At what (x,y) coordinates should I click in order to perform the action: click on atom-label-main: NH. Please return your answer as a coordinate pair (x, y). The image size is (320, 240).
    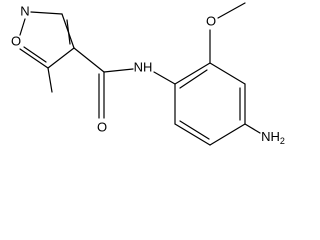
    Looking at the image, I should click on (270, 136).